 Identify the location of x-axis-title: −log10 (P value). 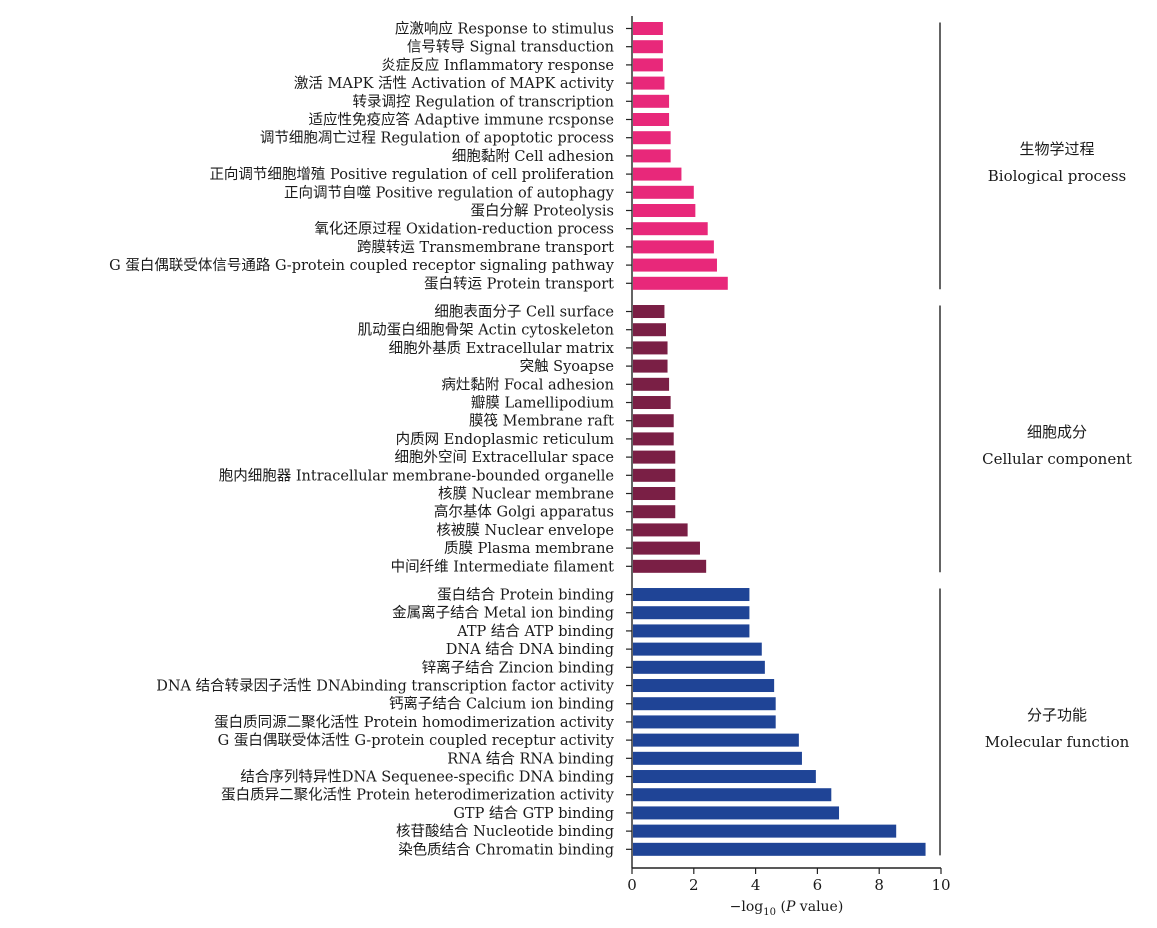
(787, 908).